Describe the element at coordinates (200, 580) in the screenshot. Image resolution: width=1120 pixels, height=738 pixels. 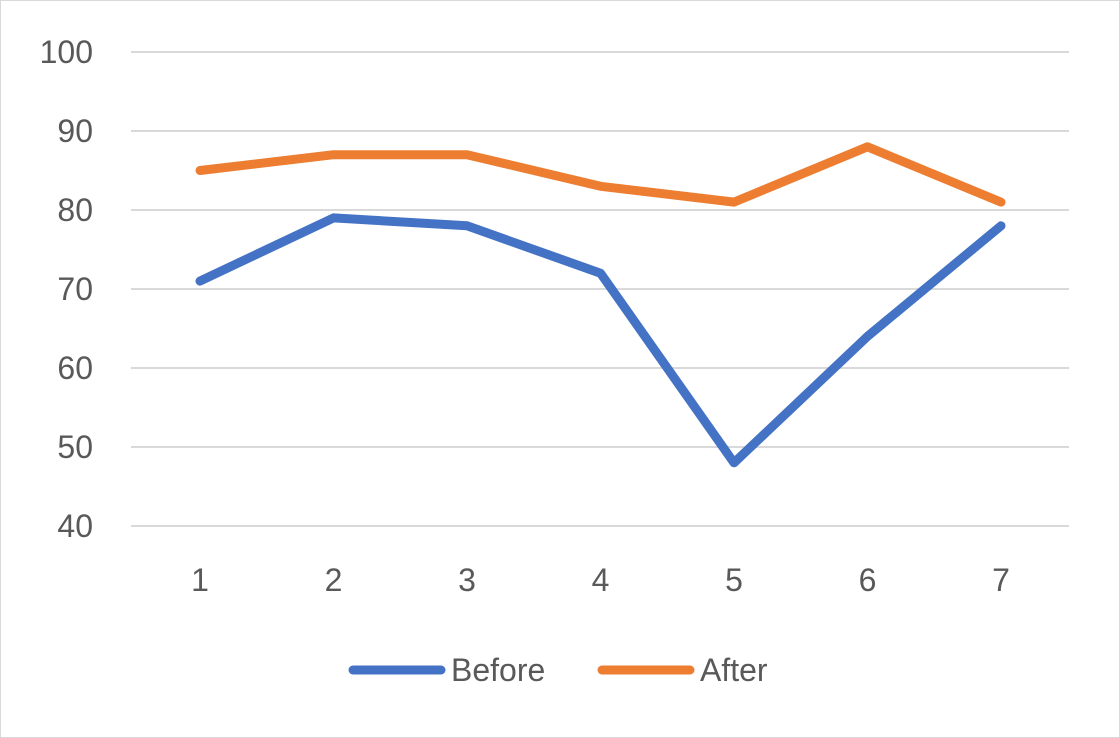
I see `x-tick-label: 1` at that location.